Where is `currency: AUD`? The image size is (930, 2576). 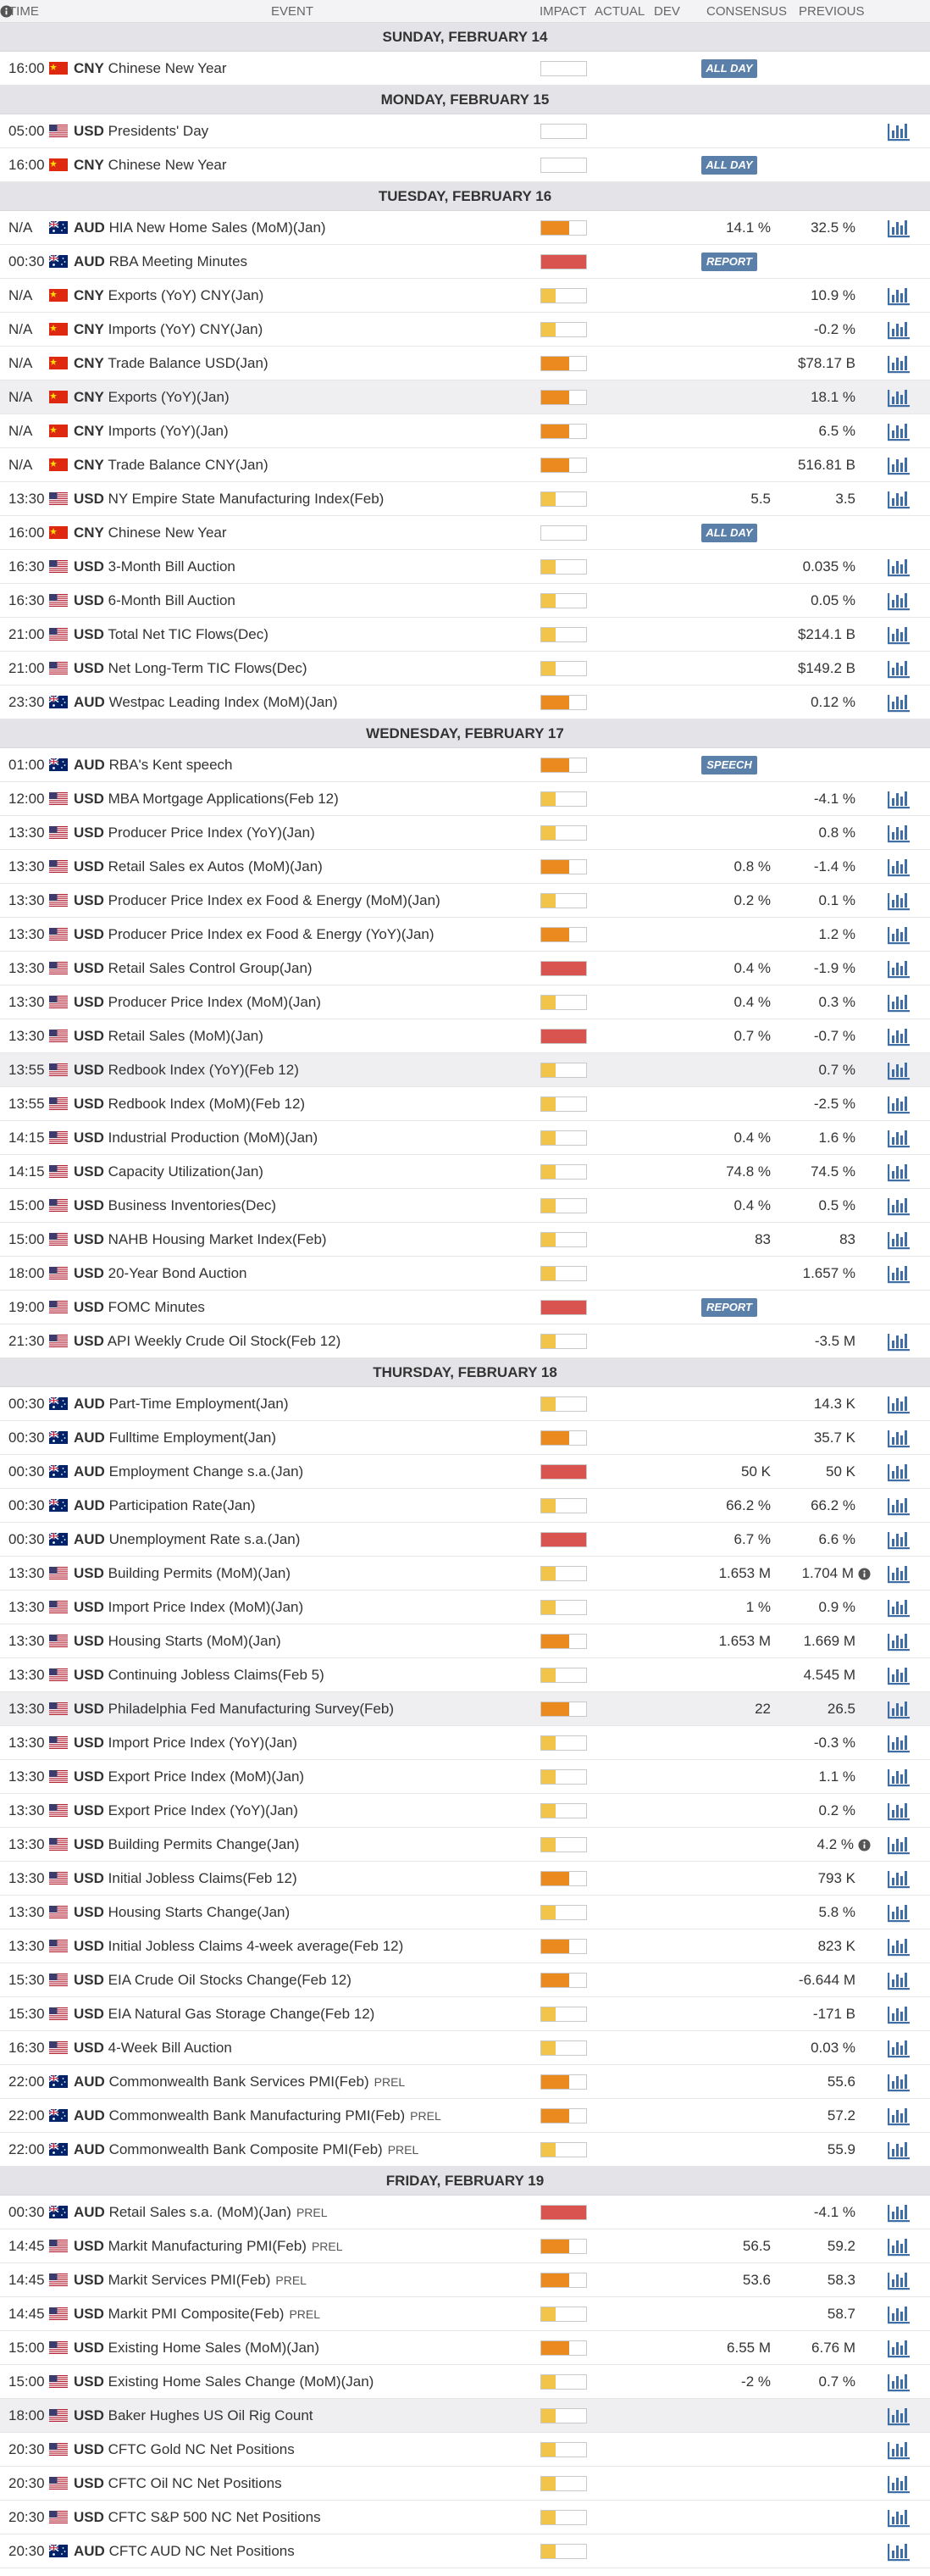 currency: AUD is located at coordinates (90, 1404).